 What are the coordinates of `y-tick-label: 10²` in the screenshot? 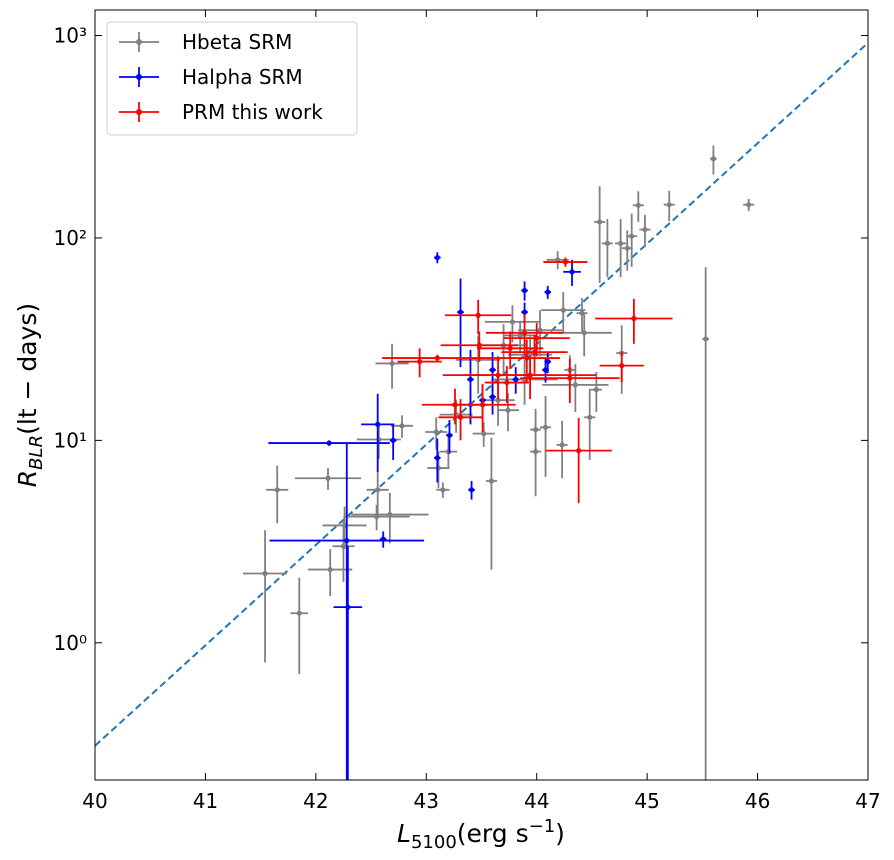 It's located at (70, 238).